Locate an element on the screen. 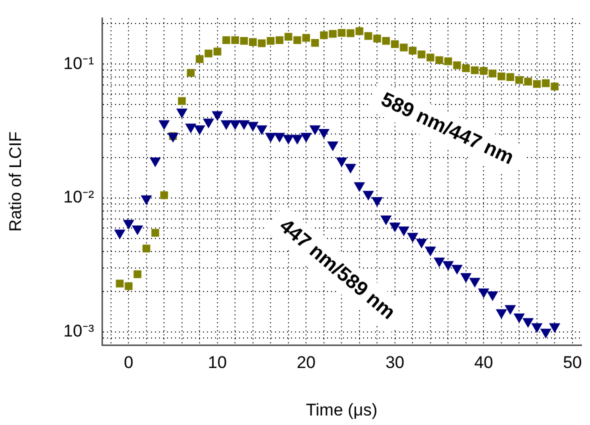 The image size is (590, 425). x-tick-label: 20 is located at coordinates (306, 362).